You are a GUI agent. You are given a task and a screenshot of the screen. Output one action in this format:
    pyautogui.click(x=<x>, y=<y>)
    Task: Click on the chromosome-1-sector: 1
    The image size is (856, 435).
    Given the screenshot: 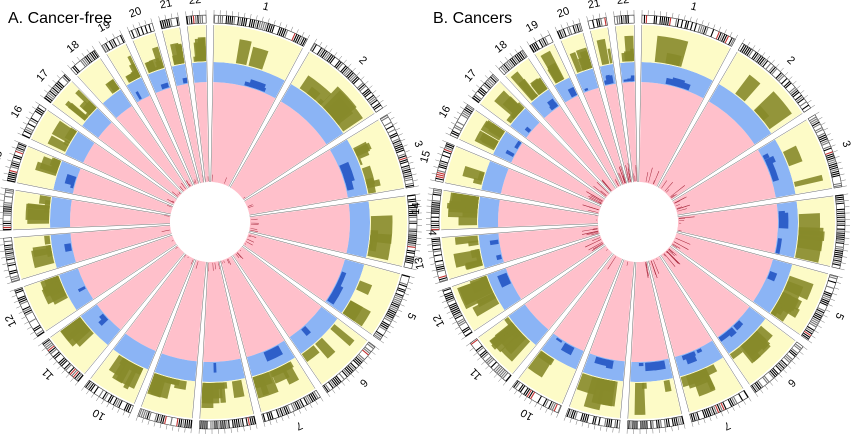 What is the action you would take?
    pyautogui.click(x=688, y=93)
    